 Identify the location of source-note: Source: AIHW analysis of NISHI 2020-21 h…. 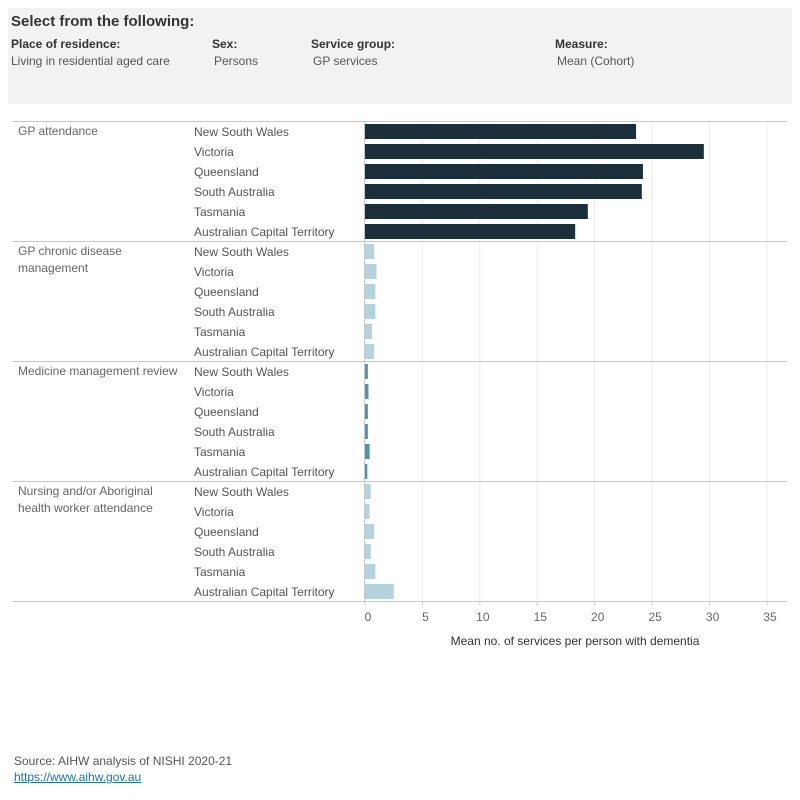
(123, 769).